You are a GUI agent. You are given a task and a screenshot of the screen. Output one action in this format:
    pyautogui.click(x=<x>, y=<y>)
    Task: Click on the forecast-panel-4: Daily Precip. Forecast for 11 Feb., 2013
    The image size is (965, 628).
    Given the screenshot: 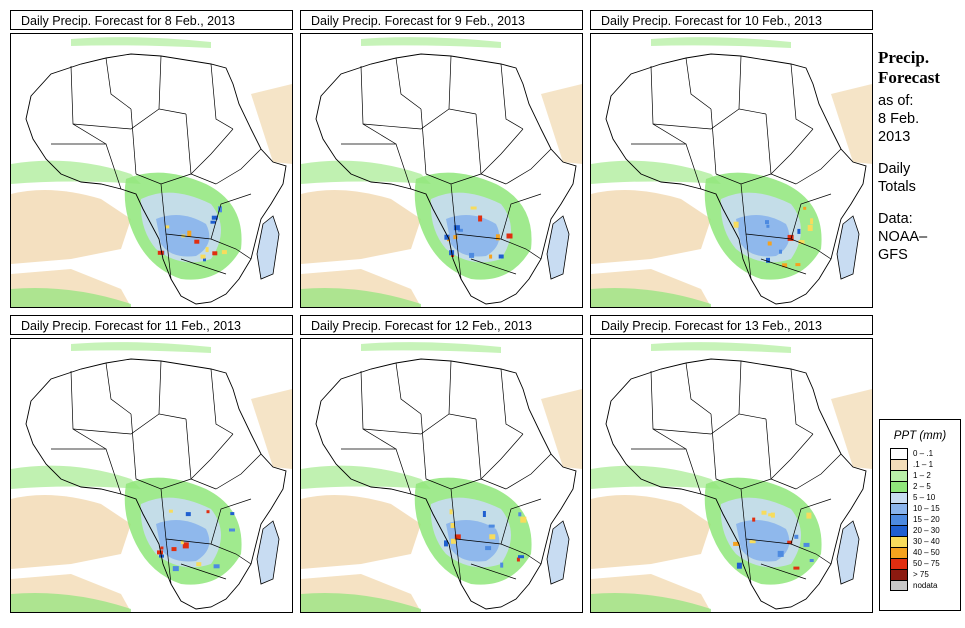 What is the action you would take?
    pyautogui.click(x=151, y=464)
    